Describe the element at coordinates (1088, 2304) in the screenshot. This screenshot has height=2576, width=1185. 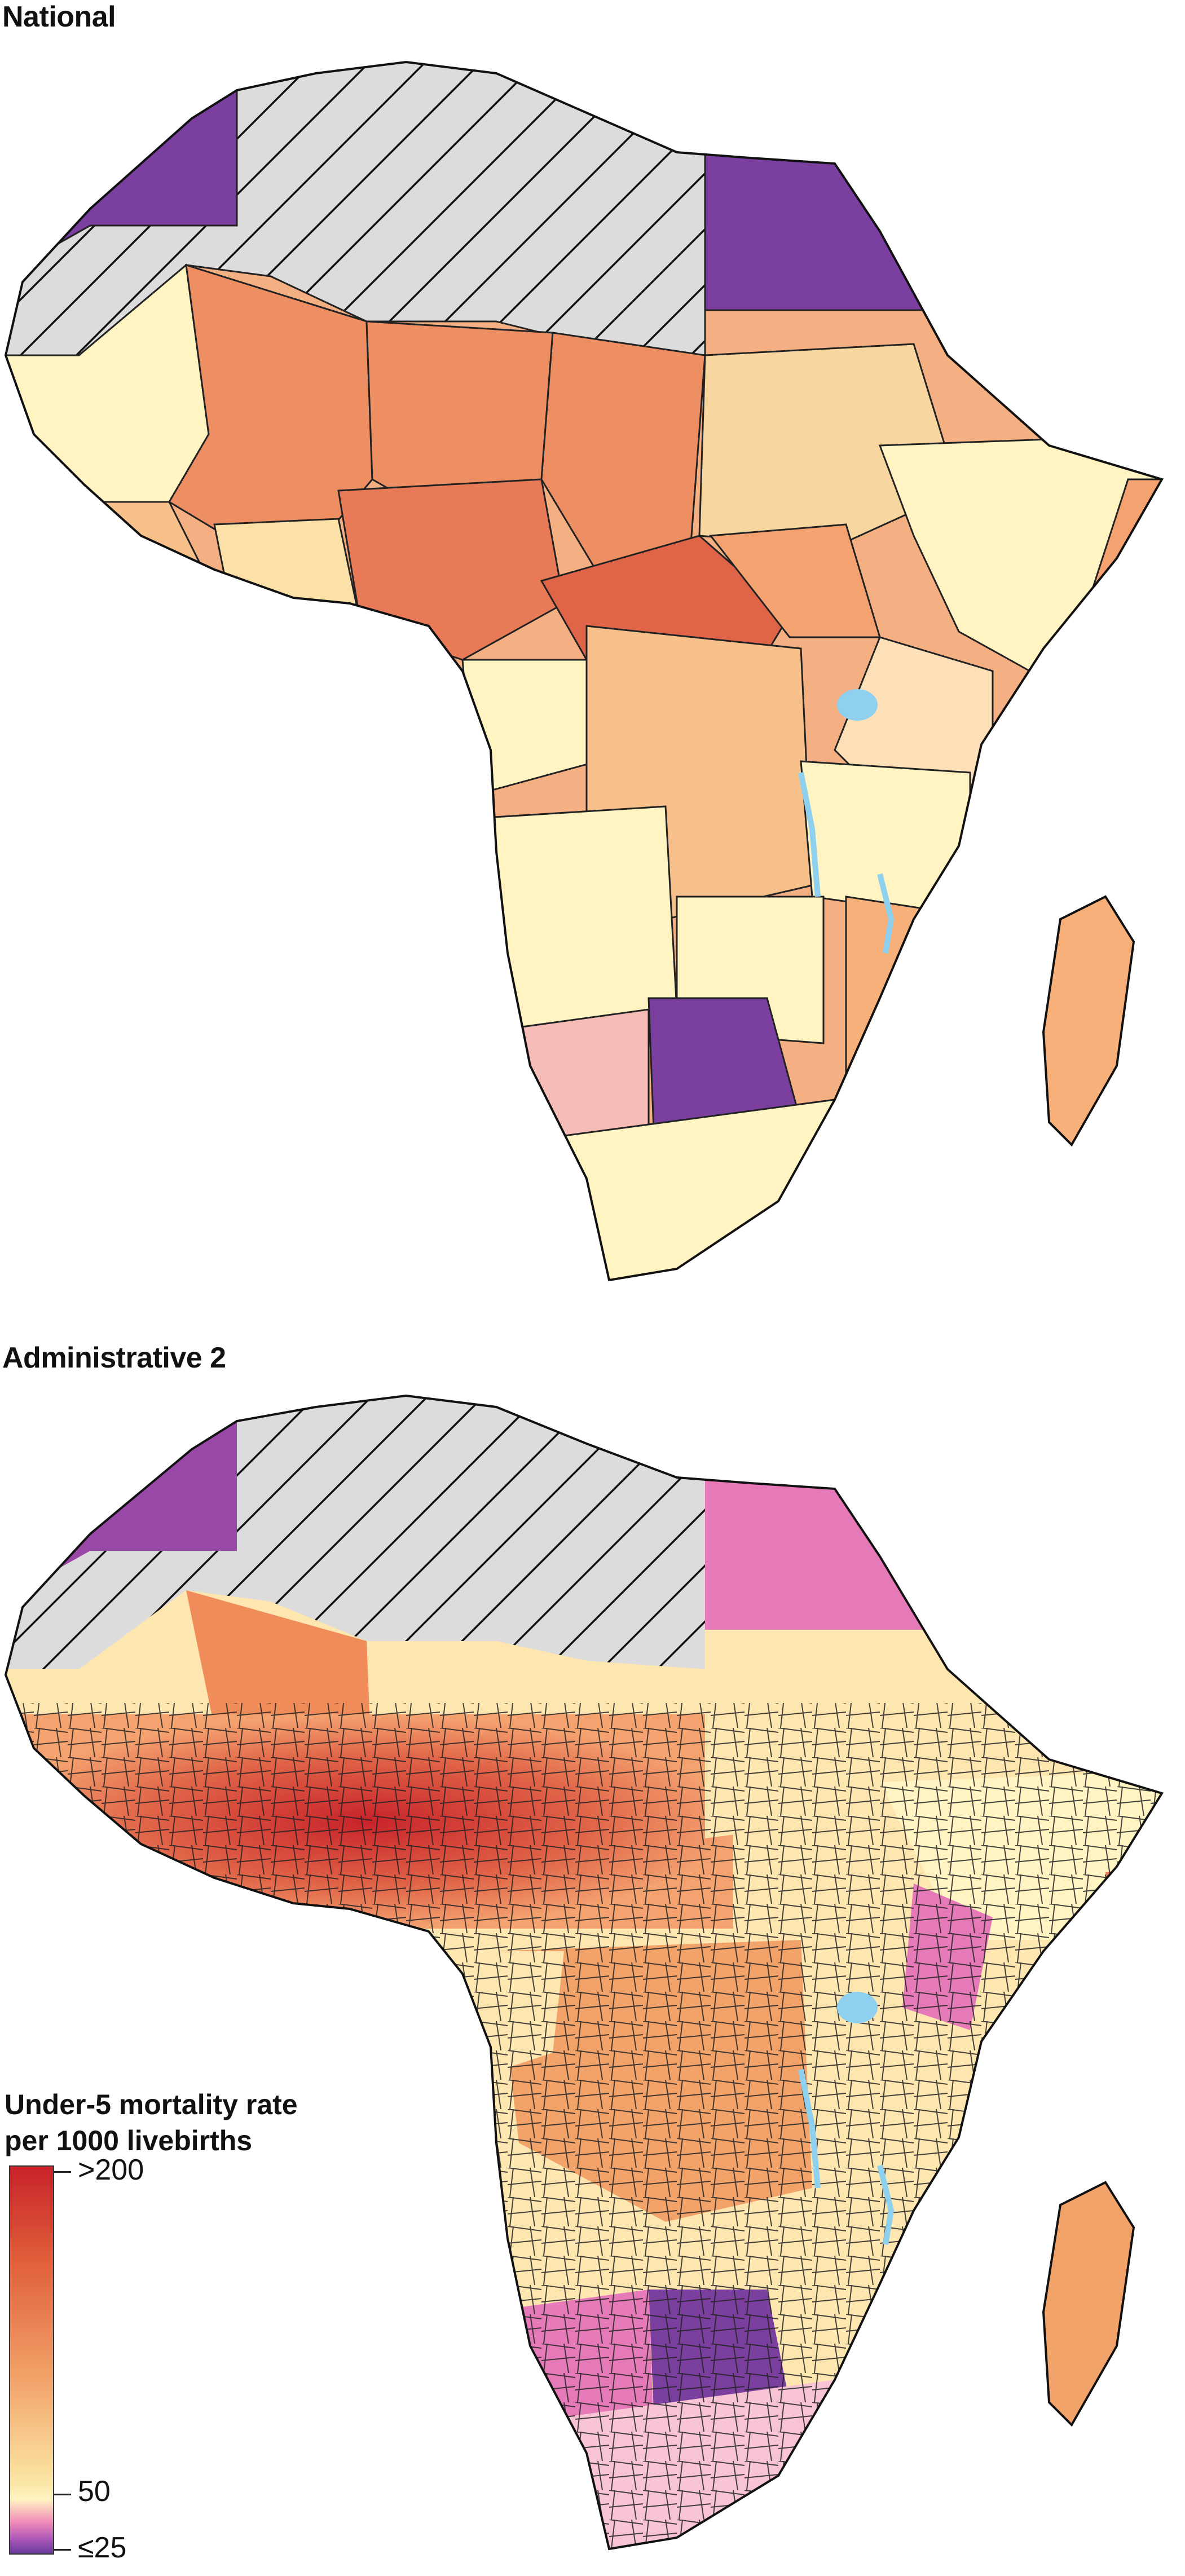
I see `region-madagascar-admin` at that location.